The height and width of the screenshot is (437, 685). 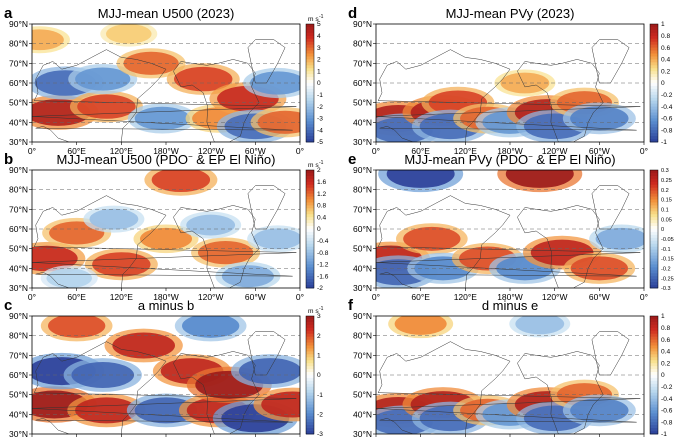 What do you see at coordinates (18, 433) in the screenshot?
I see `y-tick-label: 30°N` at bounding box center [18, 433].